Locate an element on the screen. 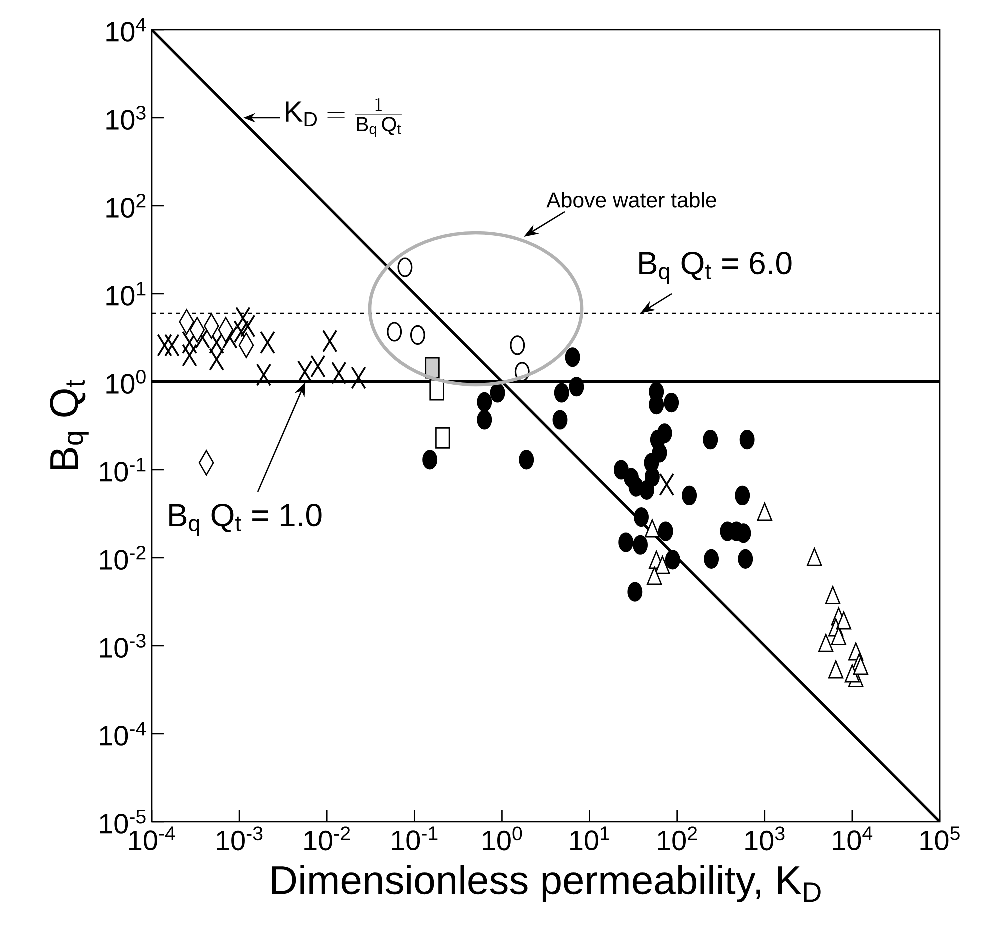 The image size is (990, 937). ref-line-label: B$_{q}$ Q$_{t}$ = 6.0 is located at coordinates (716, 268).